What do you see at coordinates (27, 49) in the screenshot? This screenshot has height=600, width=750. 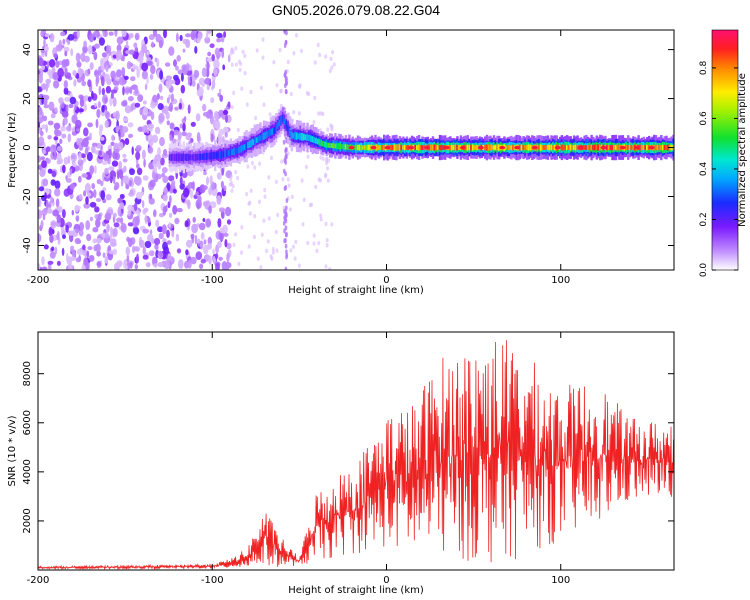 I see `y-tick-label: 40` at bounding box center [27, 49].